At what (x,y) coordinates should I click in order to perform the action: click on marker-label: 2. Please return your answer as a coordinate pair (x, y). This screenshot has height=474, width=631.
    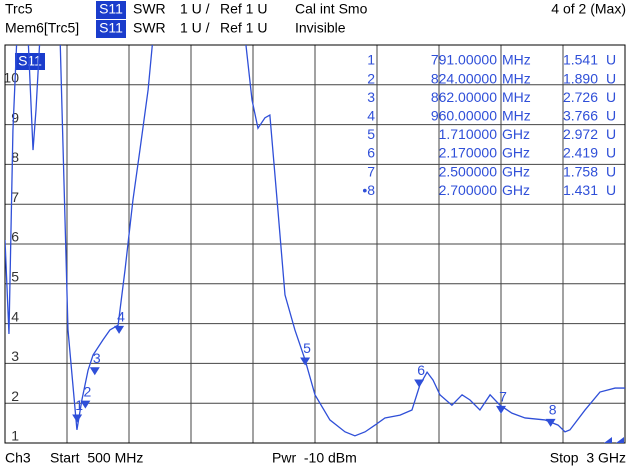
    Looking at the image, I should click on (87, 391).